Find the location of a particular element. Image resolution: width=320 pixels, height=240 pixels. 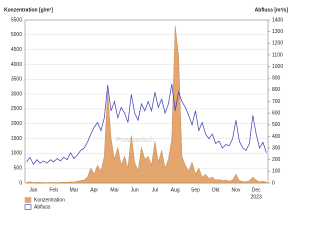

y-tick-label: 3000 is located at coordinates (16, 94).